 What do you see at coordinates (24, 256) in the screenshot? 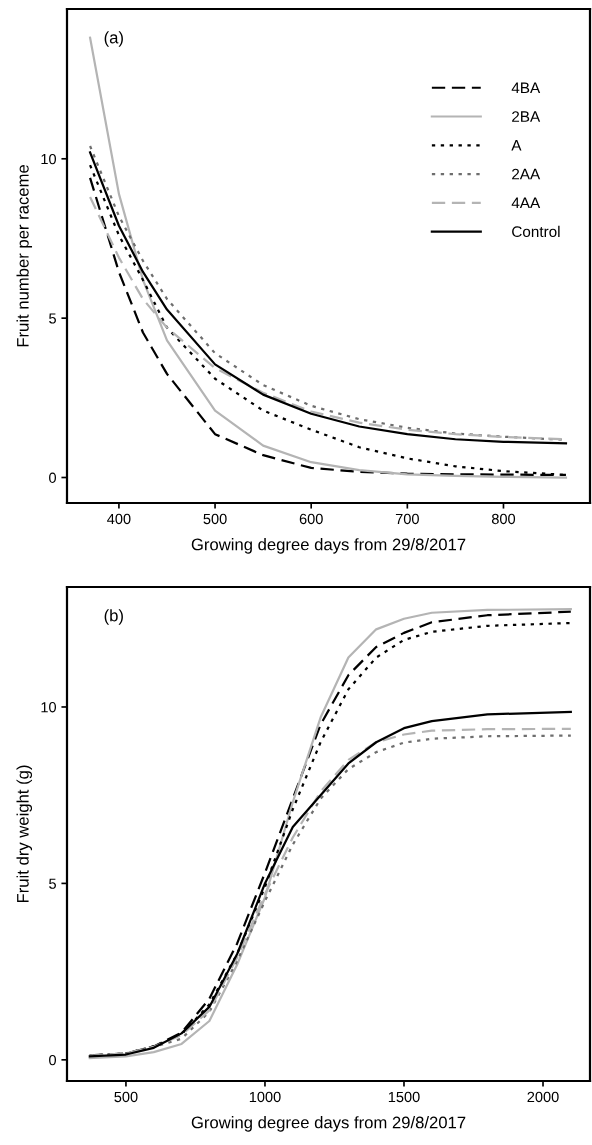
I see `y-axis-title: Fruit number per raceme` at bounding box center [24, 256].